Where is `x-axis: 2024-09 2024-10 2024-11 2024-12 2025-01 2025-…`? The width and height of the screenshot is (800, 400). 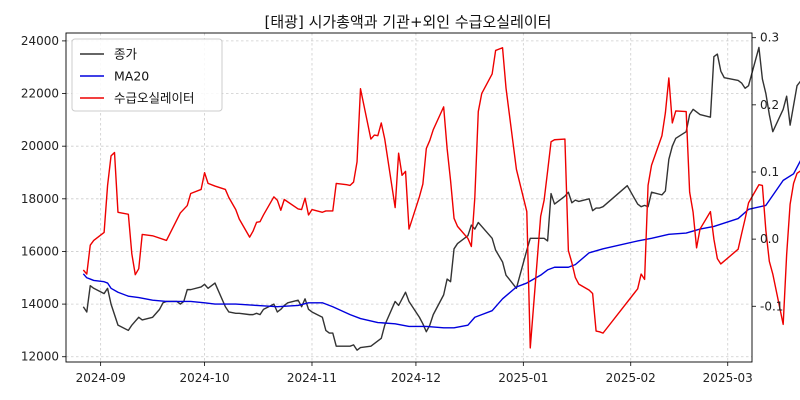 x-axis: 2024-09 2024-10 2024-11 2024-12 2025-01 2025-… is located at coordinates (414, 373).